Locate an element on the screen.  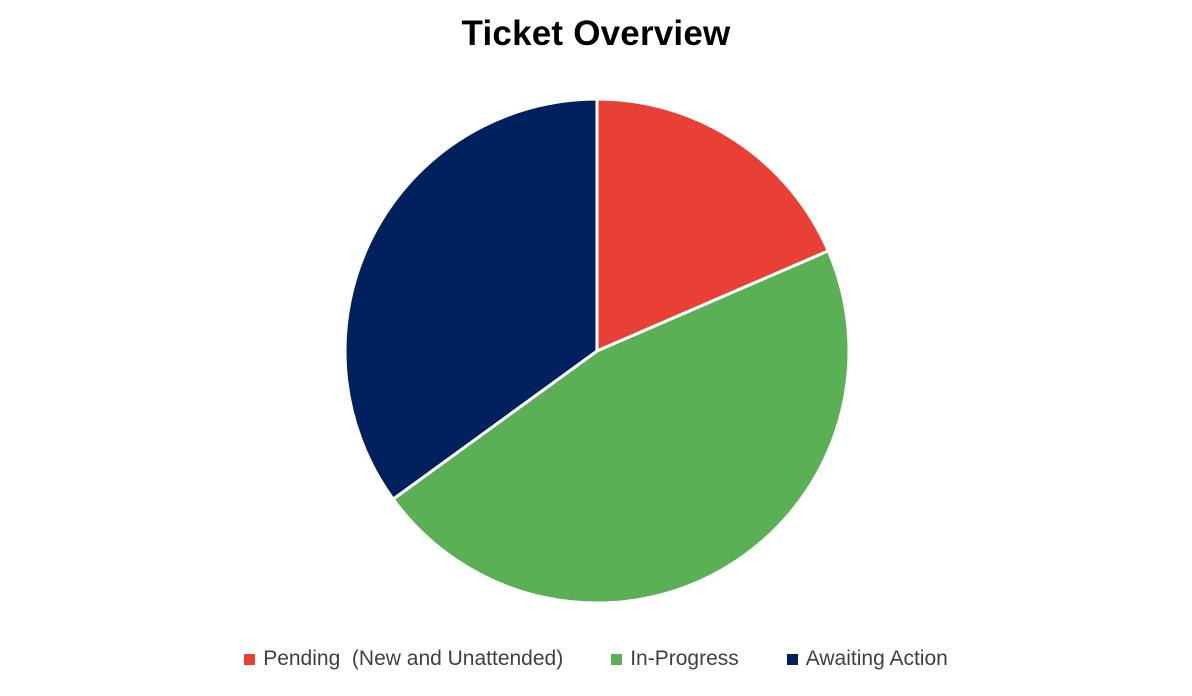
chart-title: Ticket Overview is located at coordinates (596, 33).